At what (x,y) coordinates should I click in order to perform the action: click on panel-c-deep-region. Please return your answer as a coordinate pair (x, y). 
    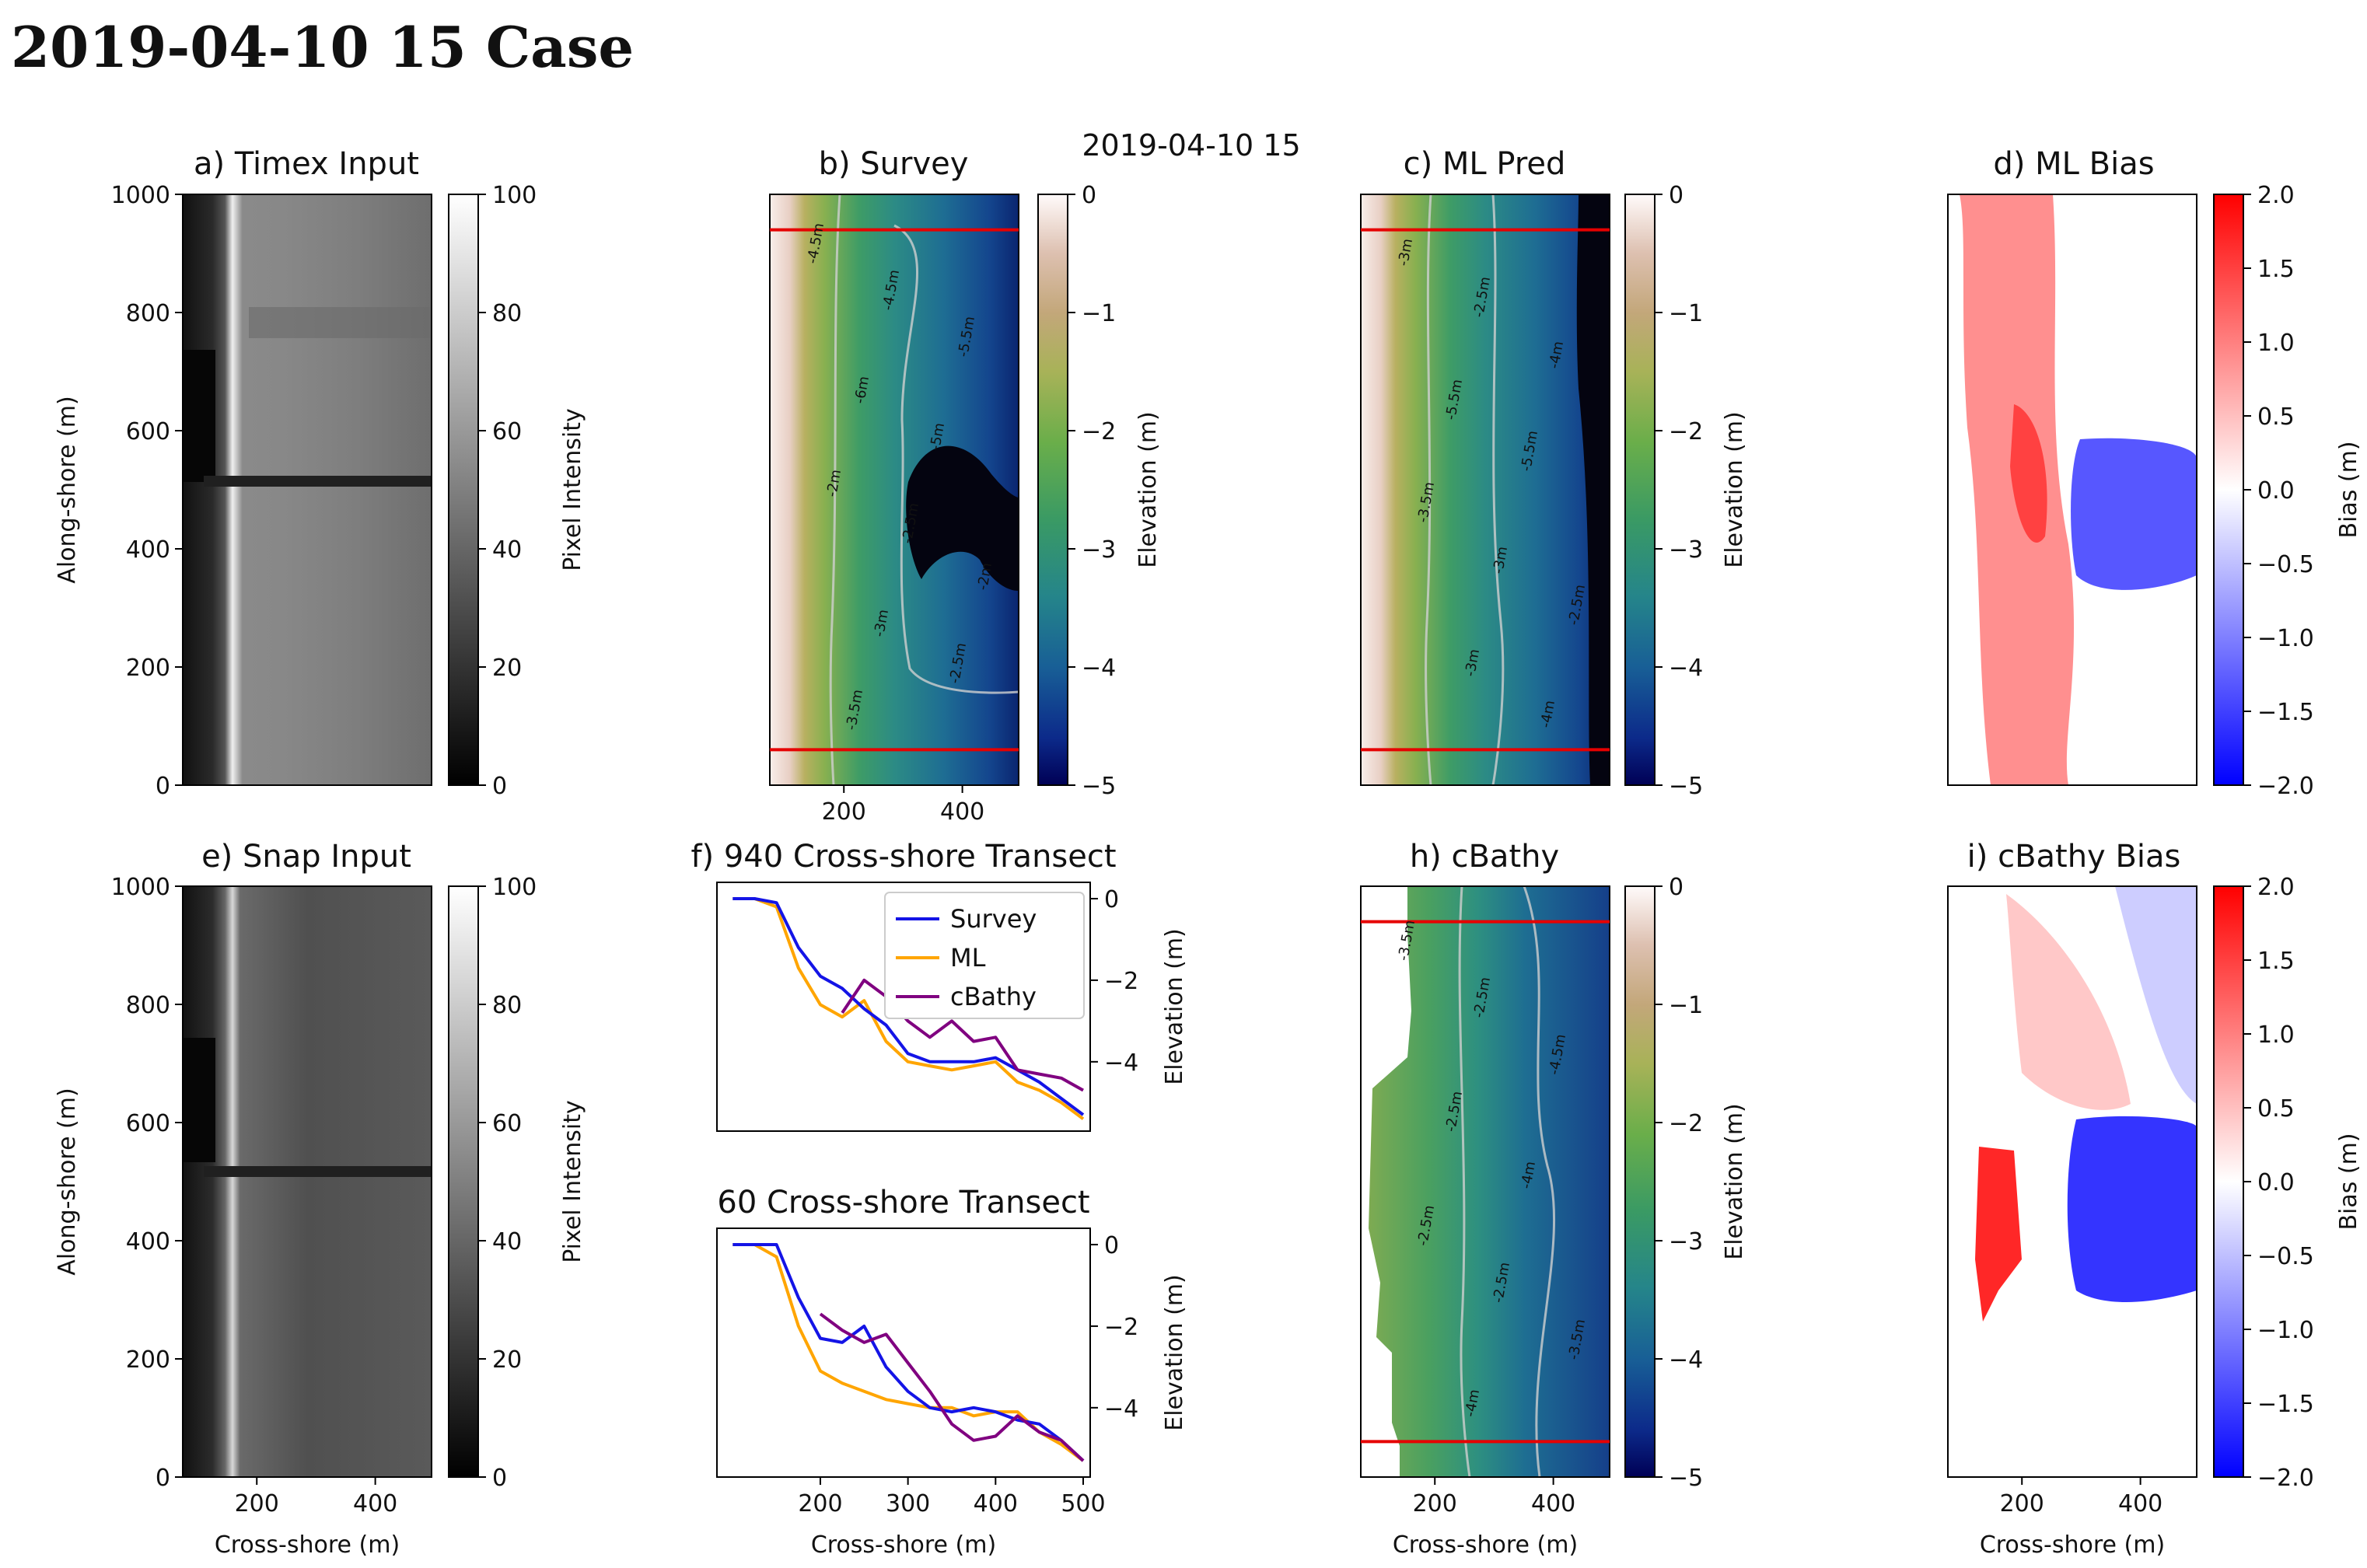
    Looking at the image, I should click on (1593, 489).